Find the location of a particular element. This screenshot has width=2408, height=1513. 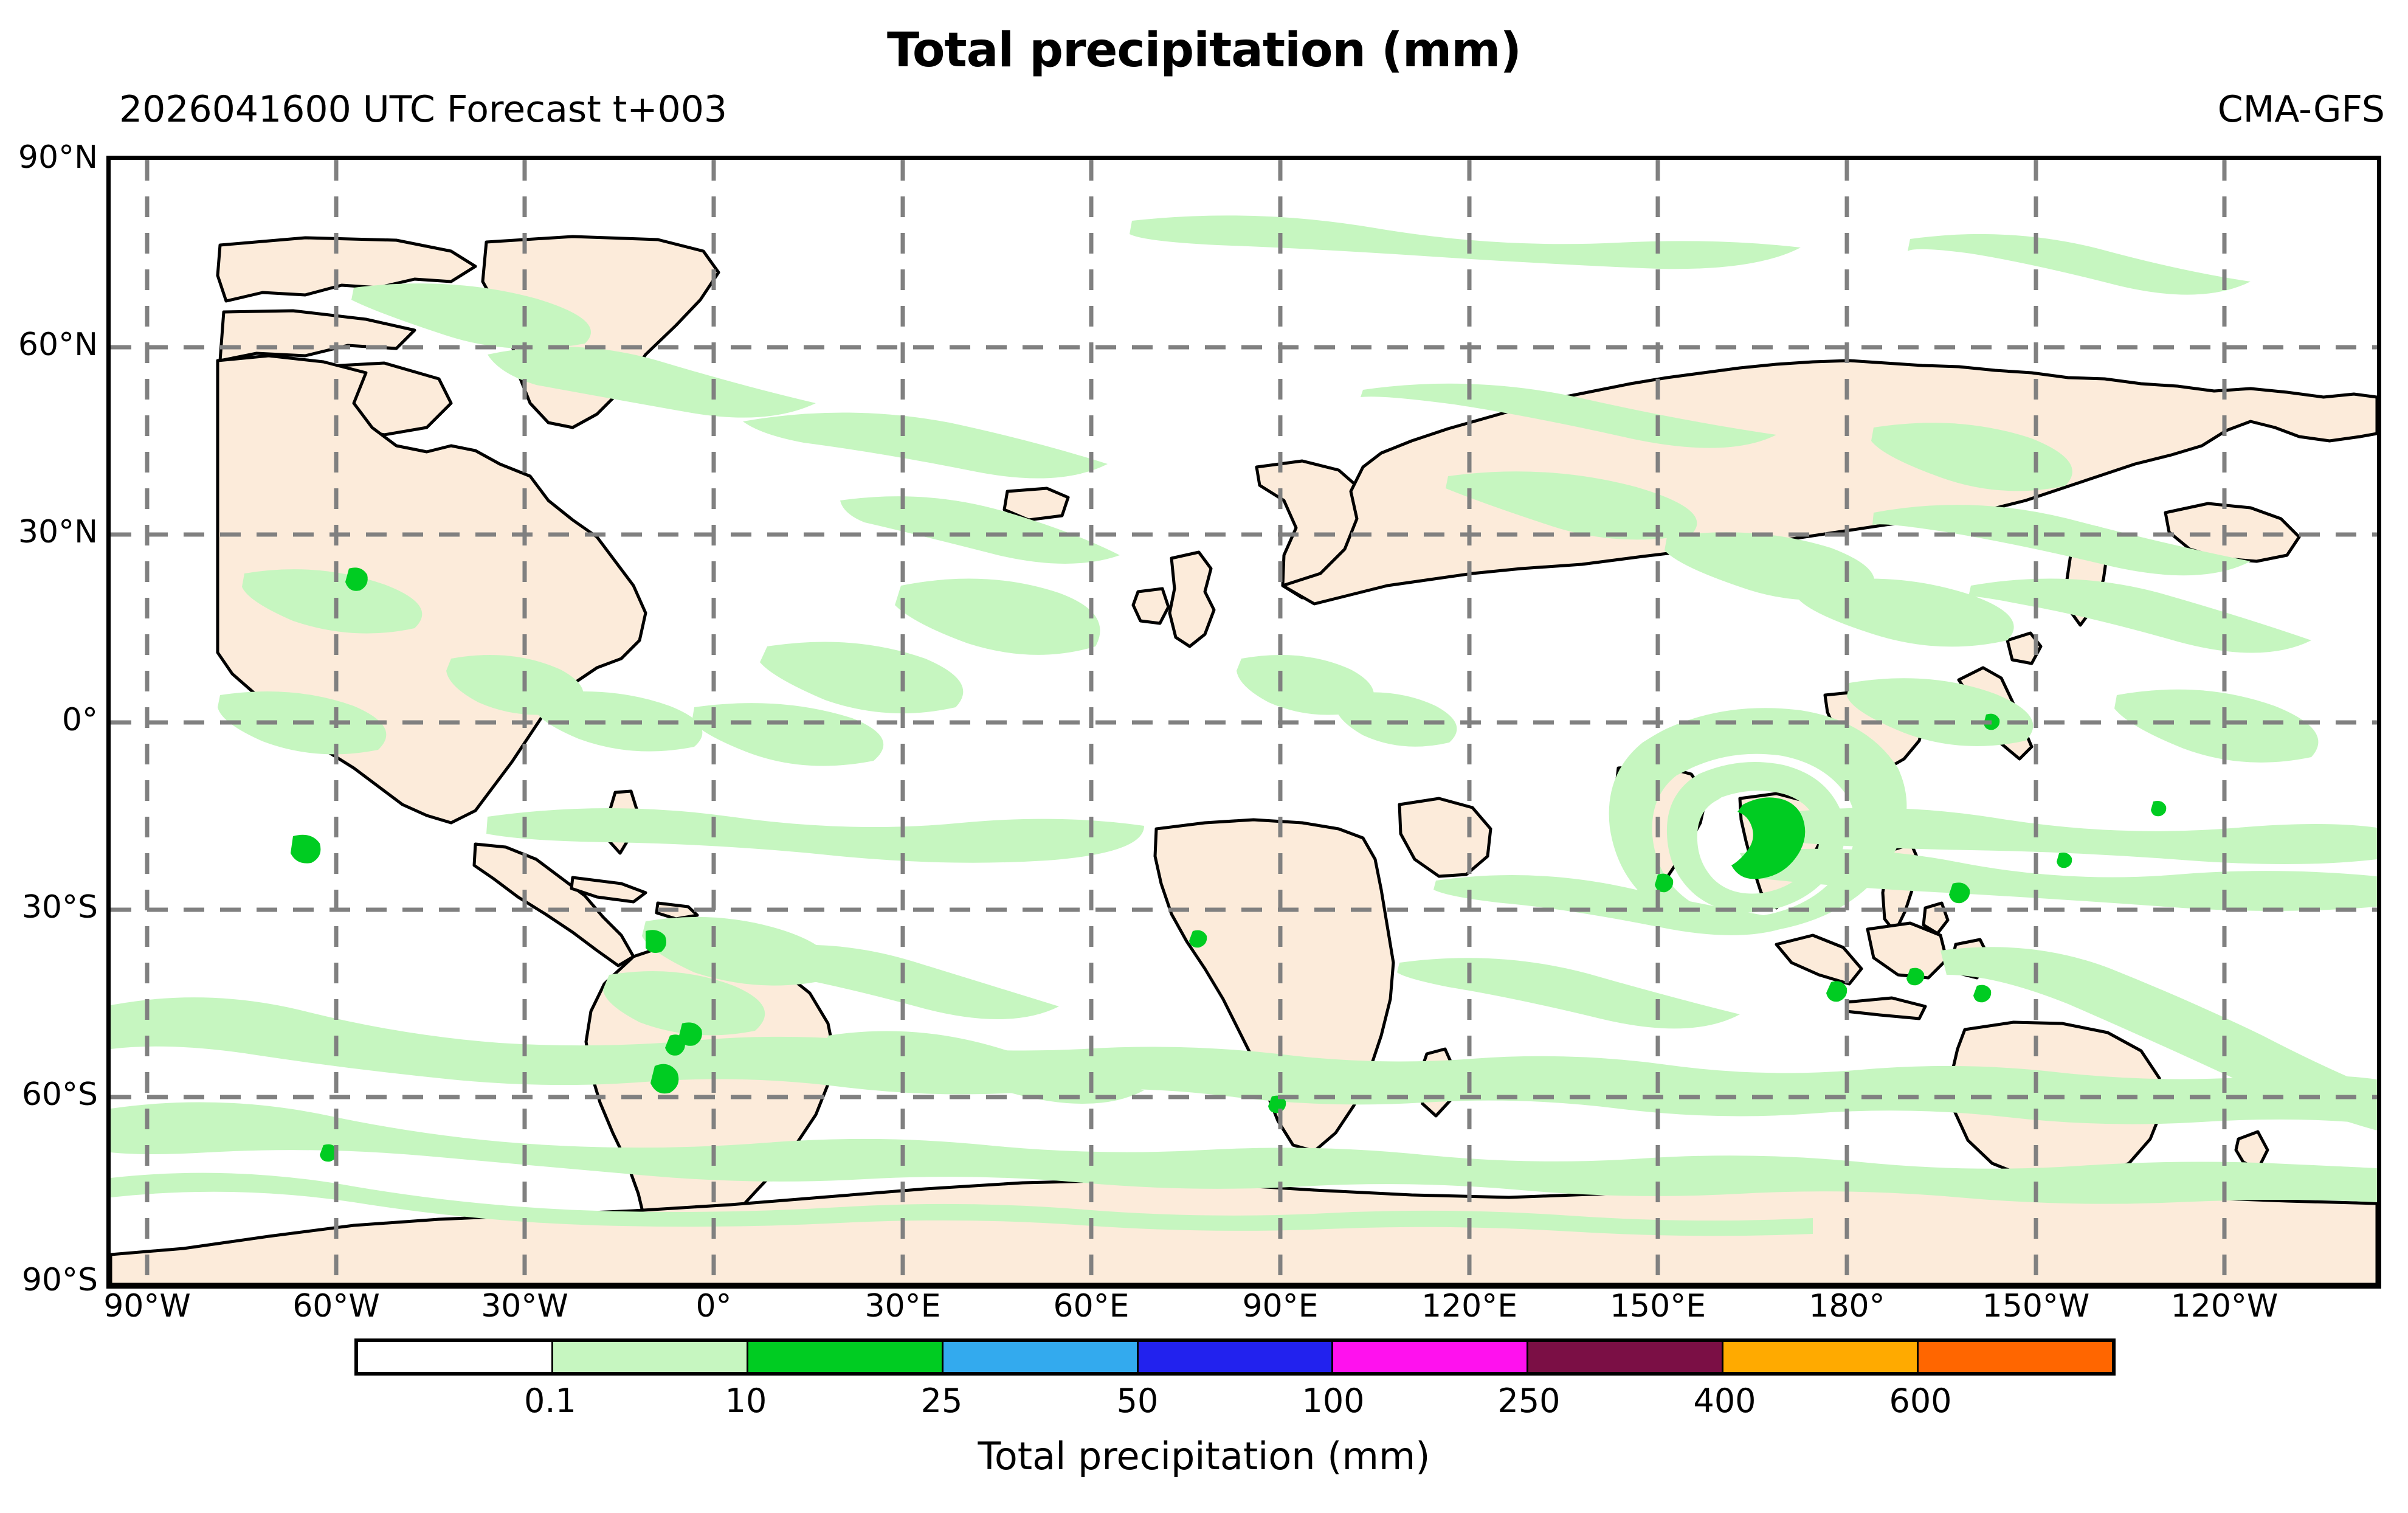

x-tick-0: 0° is located at coordinates (713, 1306).